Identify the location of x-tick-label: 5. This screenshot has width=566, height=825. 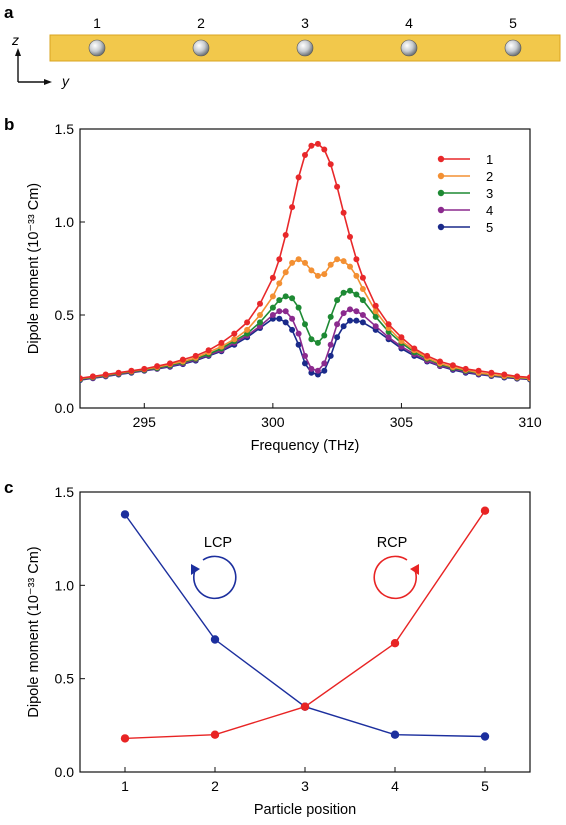
(485, 786).